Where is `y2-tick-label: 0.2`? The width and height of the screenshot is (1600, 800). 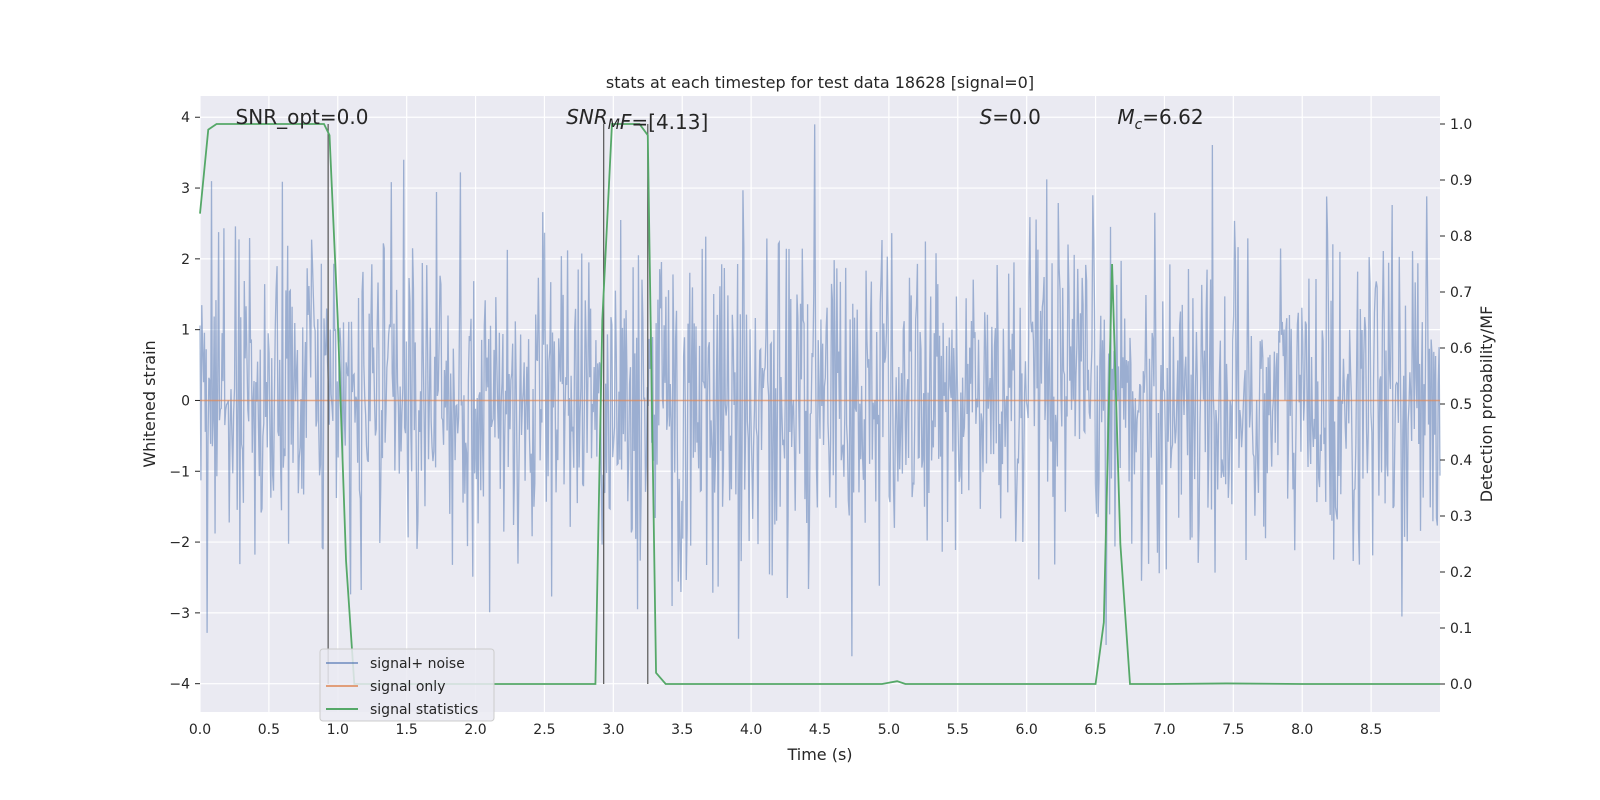 y2-tick-label: 0.2 is located at coordinates (1461, 573).